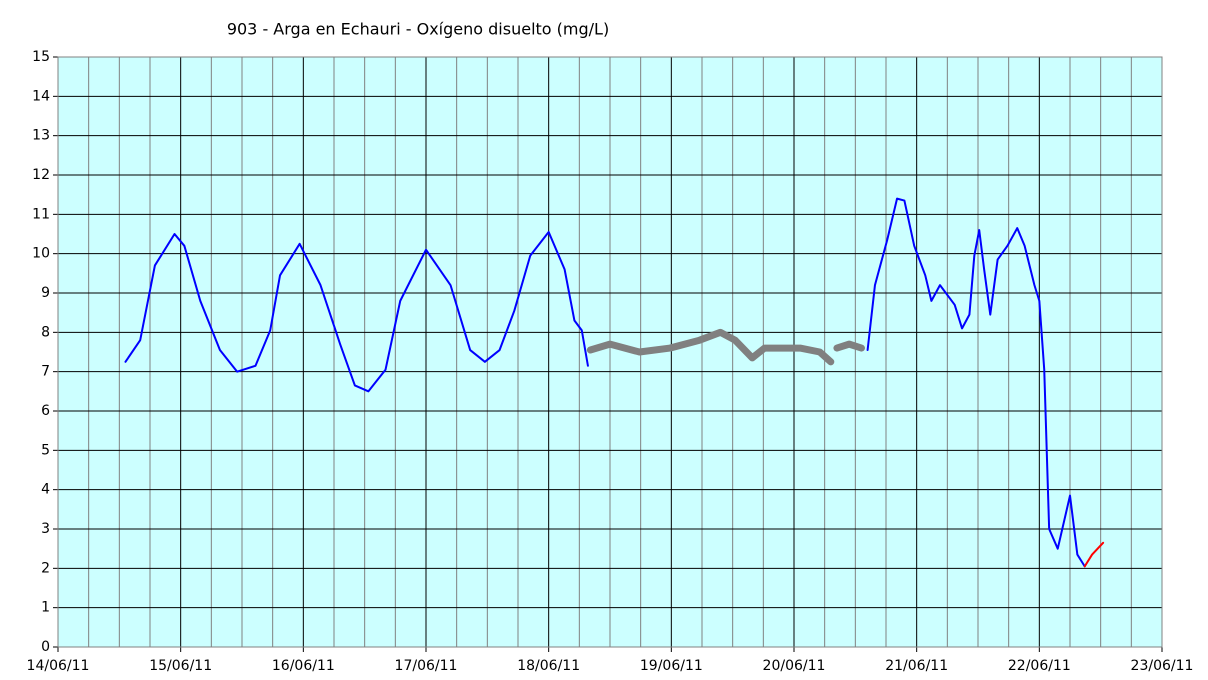 This screenshot has height=680, width=1208. Describe the element at coordinates (1039, 666) in the screenshot. I see `x-tick-label: 22/06/11` at that location.